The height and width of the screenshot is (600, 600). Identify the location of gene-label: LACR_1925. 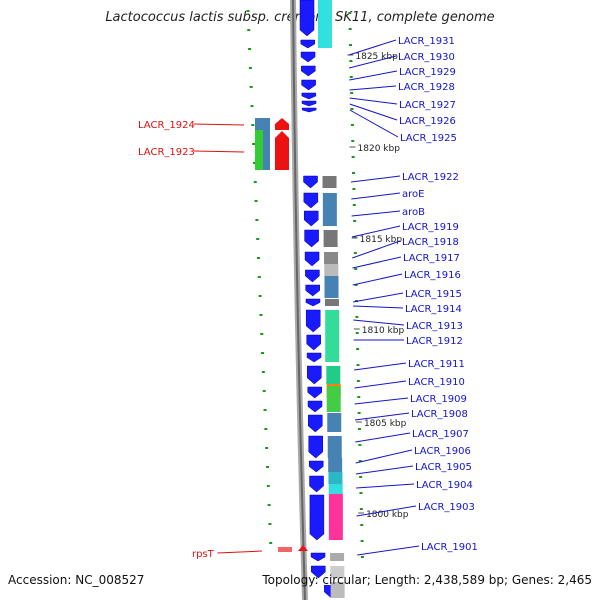
(428, 138).